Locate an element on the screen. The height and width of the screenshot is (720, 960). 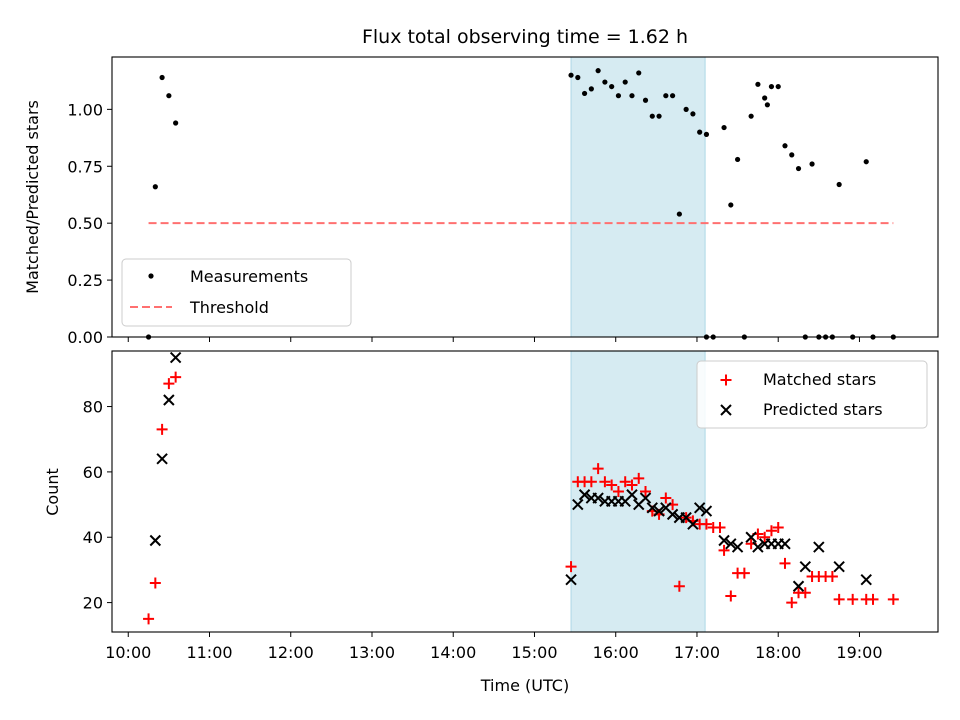
top-y-tick-label: 0.50 is located at coordinates (85, 223).